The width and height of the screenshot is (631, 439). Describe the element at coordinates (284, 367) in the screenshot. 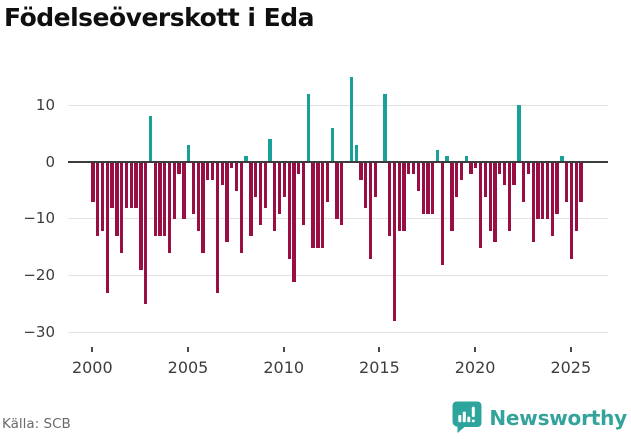

I see `x-axis-tick-label: 2010` at that location.